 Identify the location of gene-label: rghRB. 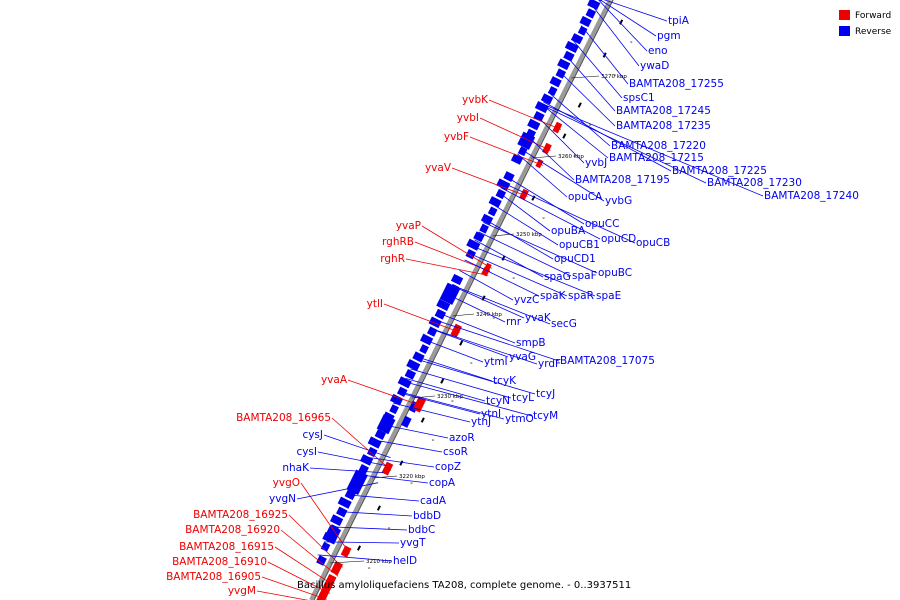
(398, 242).